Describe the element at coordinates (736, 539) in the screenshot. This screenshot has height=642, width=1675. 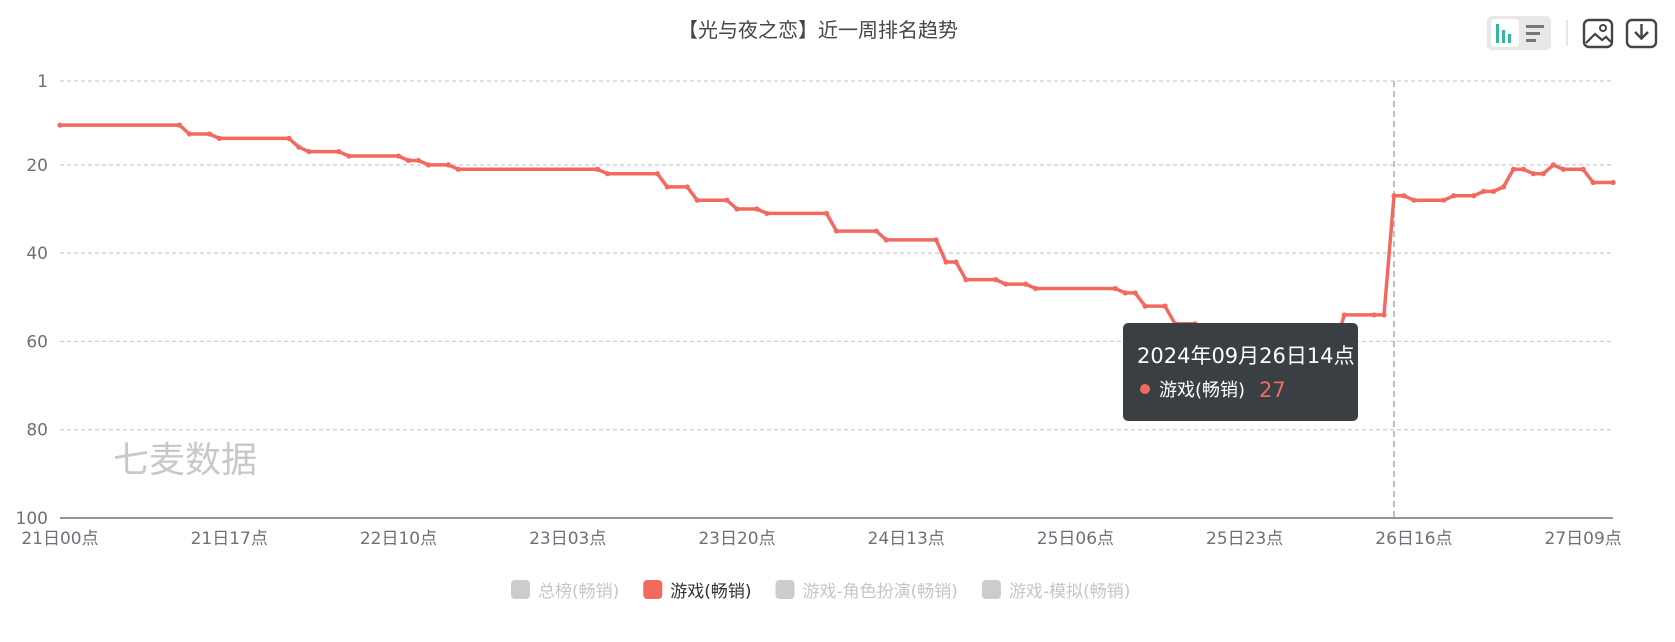
I see `x-tick-label: 23日20点` at that location.